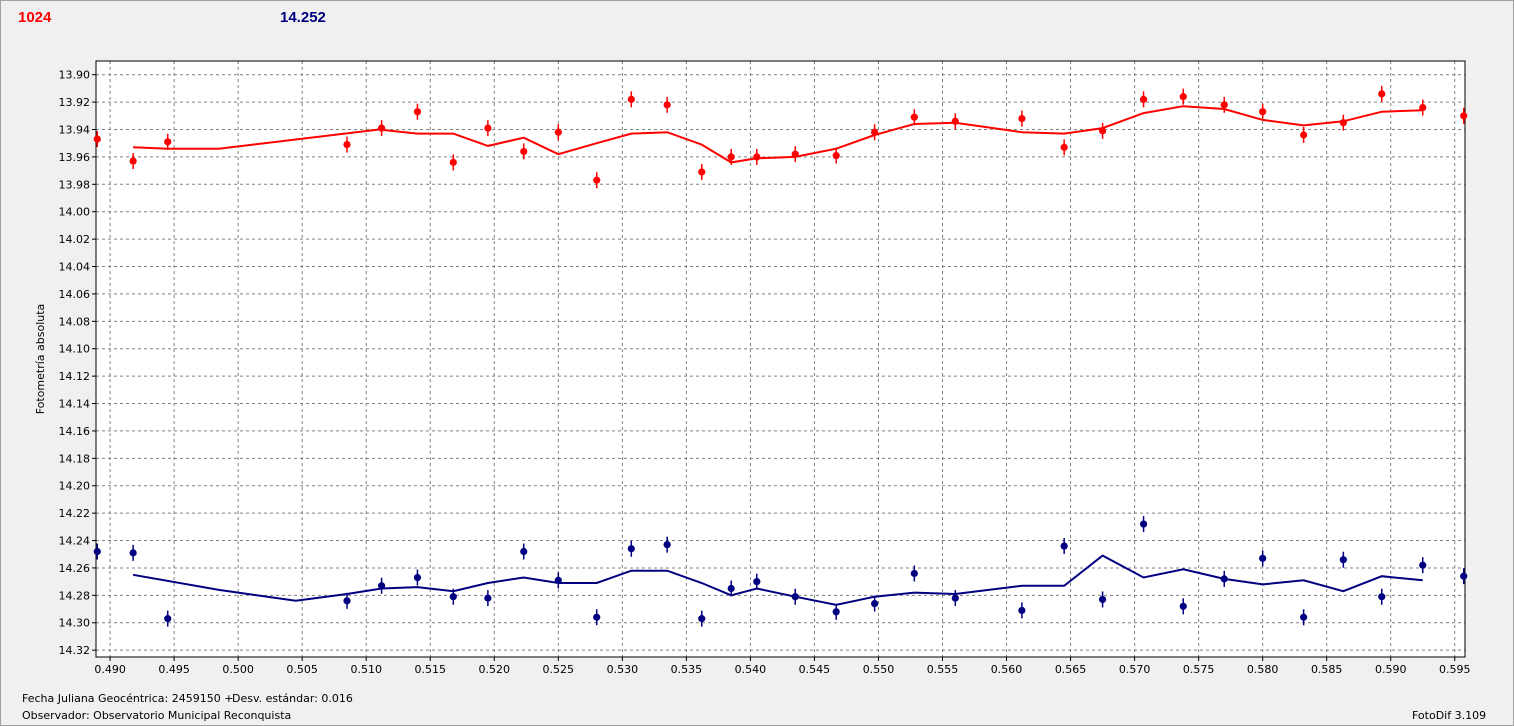  What do you see at coordinates (75, 267) in the screenshot?
I see `y-tick-label: 14.04` at bounding box center [75, 267].